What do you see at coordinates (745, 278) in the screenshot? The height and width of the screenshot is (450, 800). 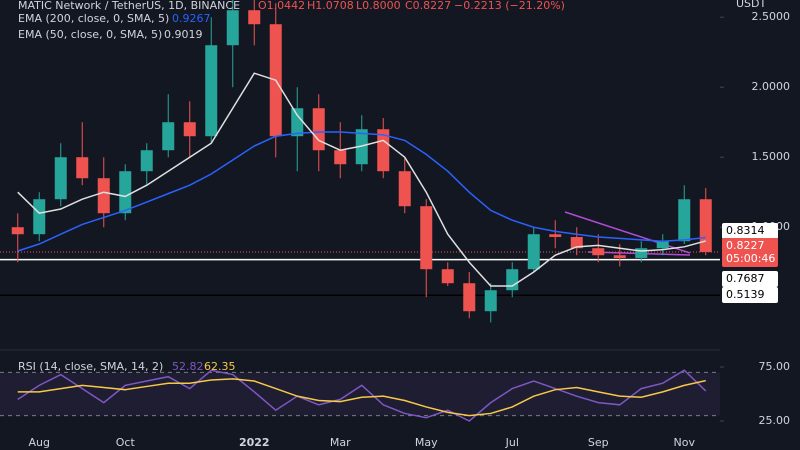 I see `price-label: 0.7687` at bounding box center [745, 278].